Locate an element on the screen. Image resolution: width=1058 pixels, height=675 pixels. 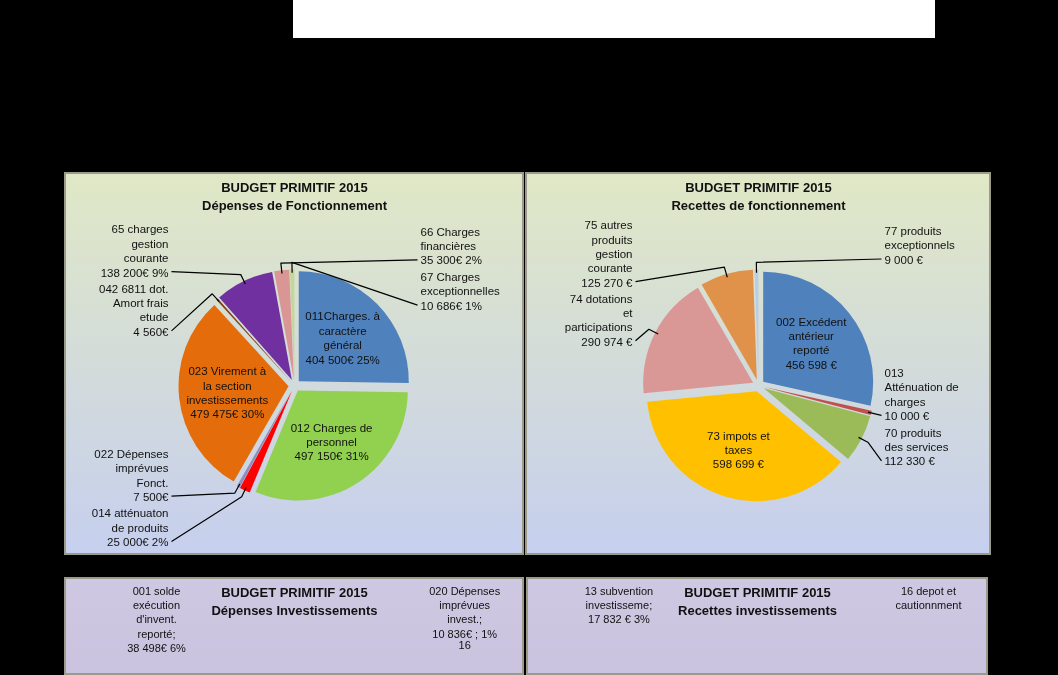
slice-label: 66 Charges financières is located at coordinates (450, 238).